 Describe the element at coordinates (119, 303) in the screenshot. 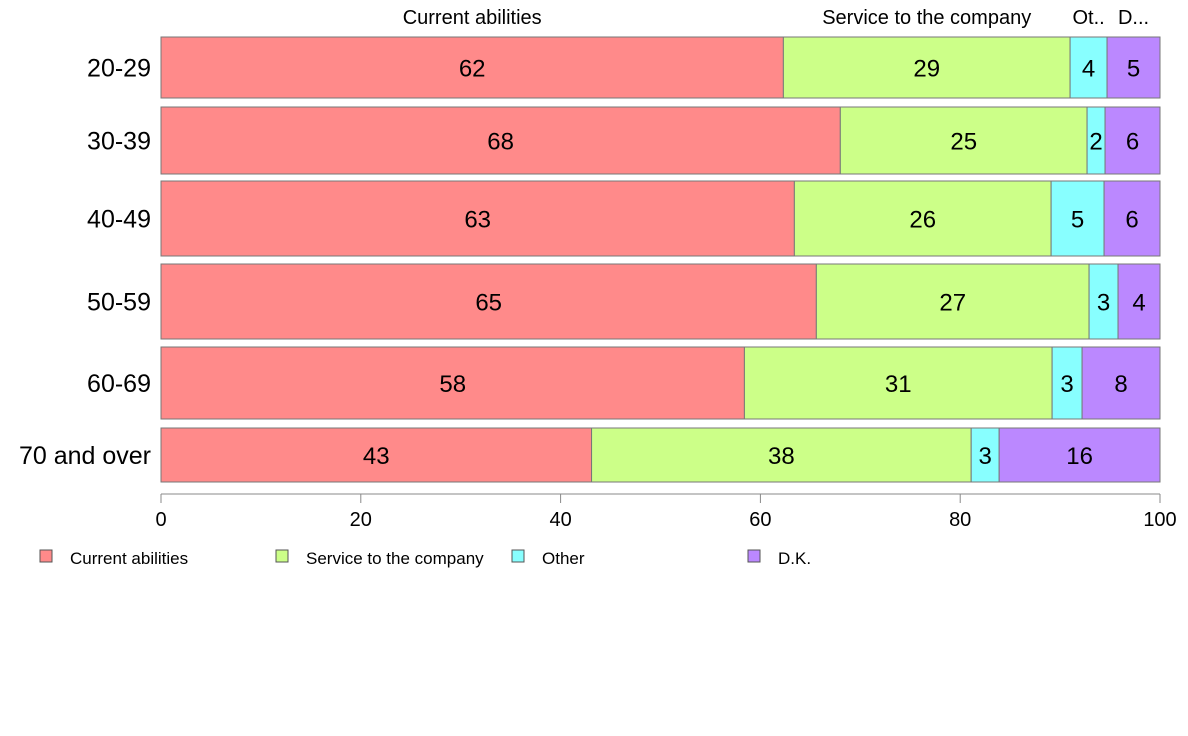

I see `category-label: 50-59` at that location.